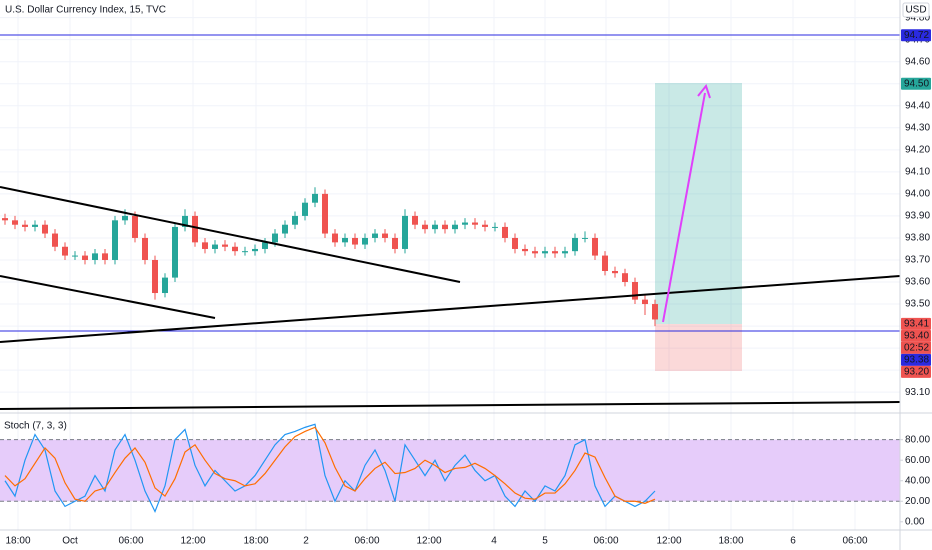 This screenshot has width=932, height=550. I want to click on y-tick-label: 93.90, so click(917, 216).